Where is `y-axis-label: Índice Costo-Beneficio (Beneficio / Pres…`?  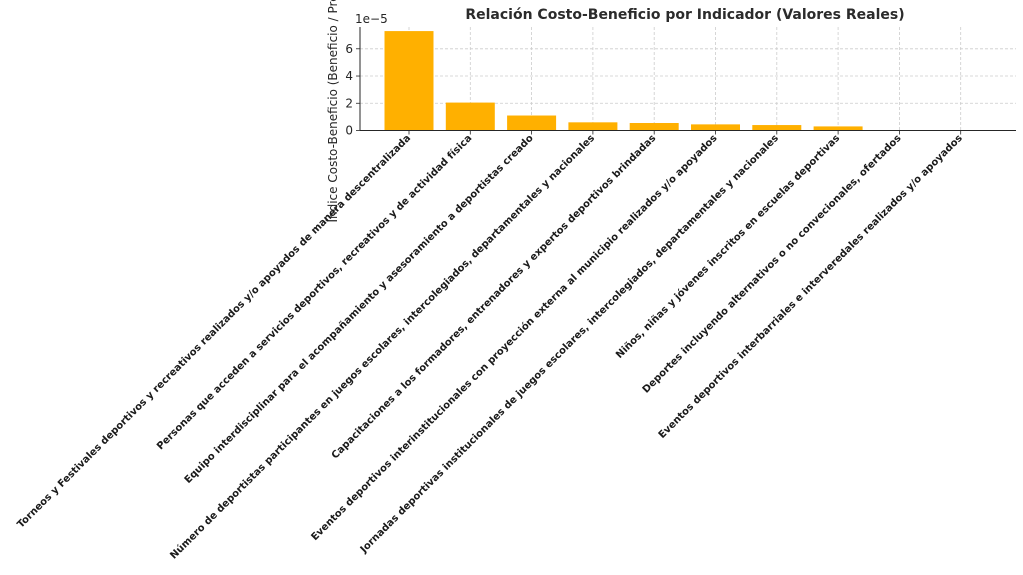
y-axis-label: Índice Costo-Beneficio (Beneficio / Pres… is located at coordinates (332, 111).